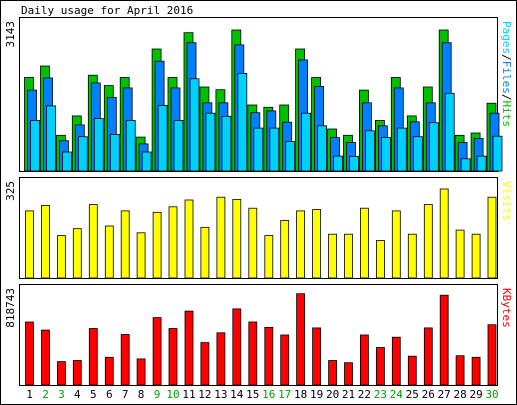 The width and height of the screenshot is (517, 405). What do you see at coordinates (506, 97) in the screenshot?
I see `series-label-part-hits-files-pages-3: /` at bounding box center [506, 97].